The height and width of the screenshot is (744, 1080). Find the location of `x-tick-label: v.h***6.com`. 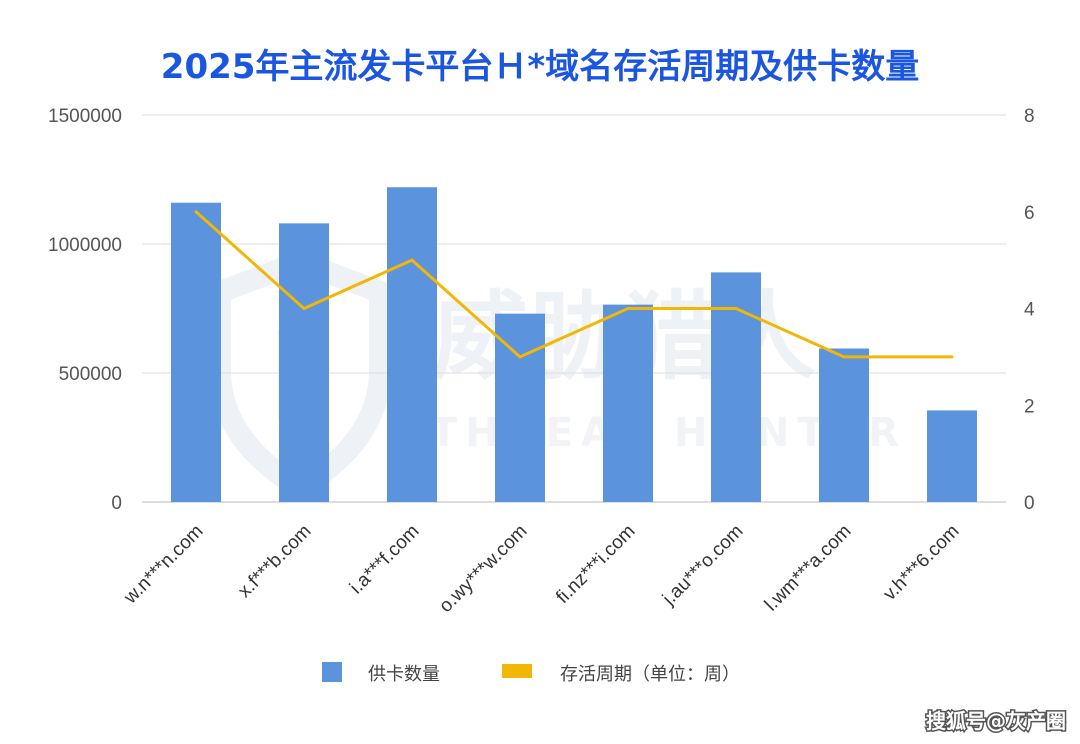

x-tick-label: v.h***6.com is located at coordinates (921, 563).